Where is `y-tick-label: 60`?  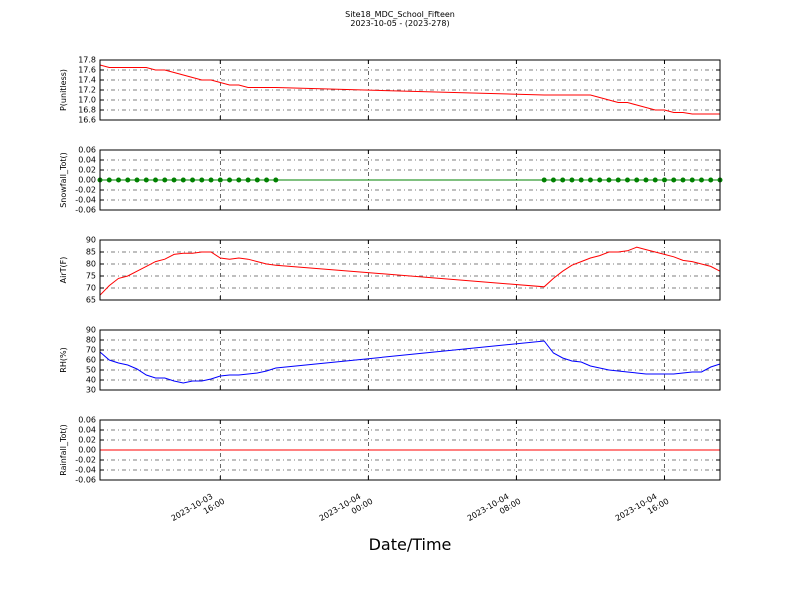 y-tick-label: 60 is located at coordinates (91, 360).